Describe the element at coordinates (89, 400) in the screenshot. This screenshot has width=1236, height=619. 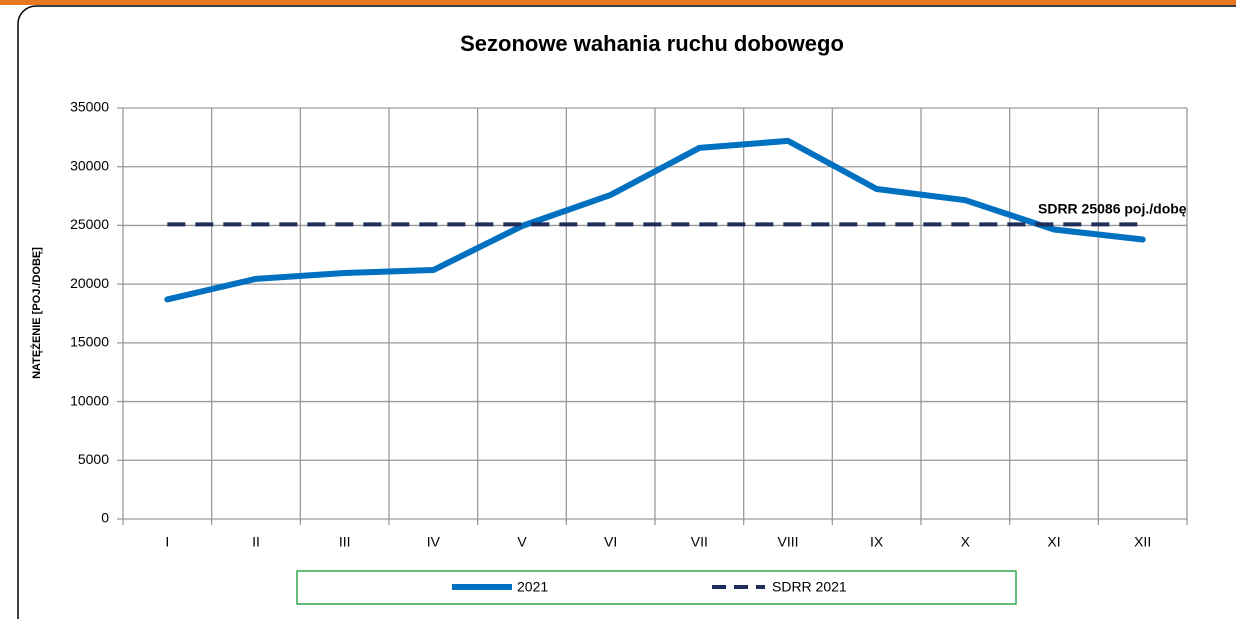
I see `y-tick-label: 10000` at that location.